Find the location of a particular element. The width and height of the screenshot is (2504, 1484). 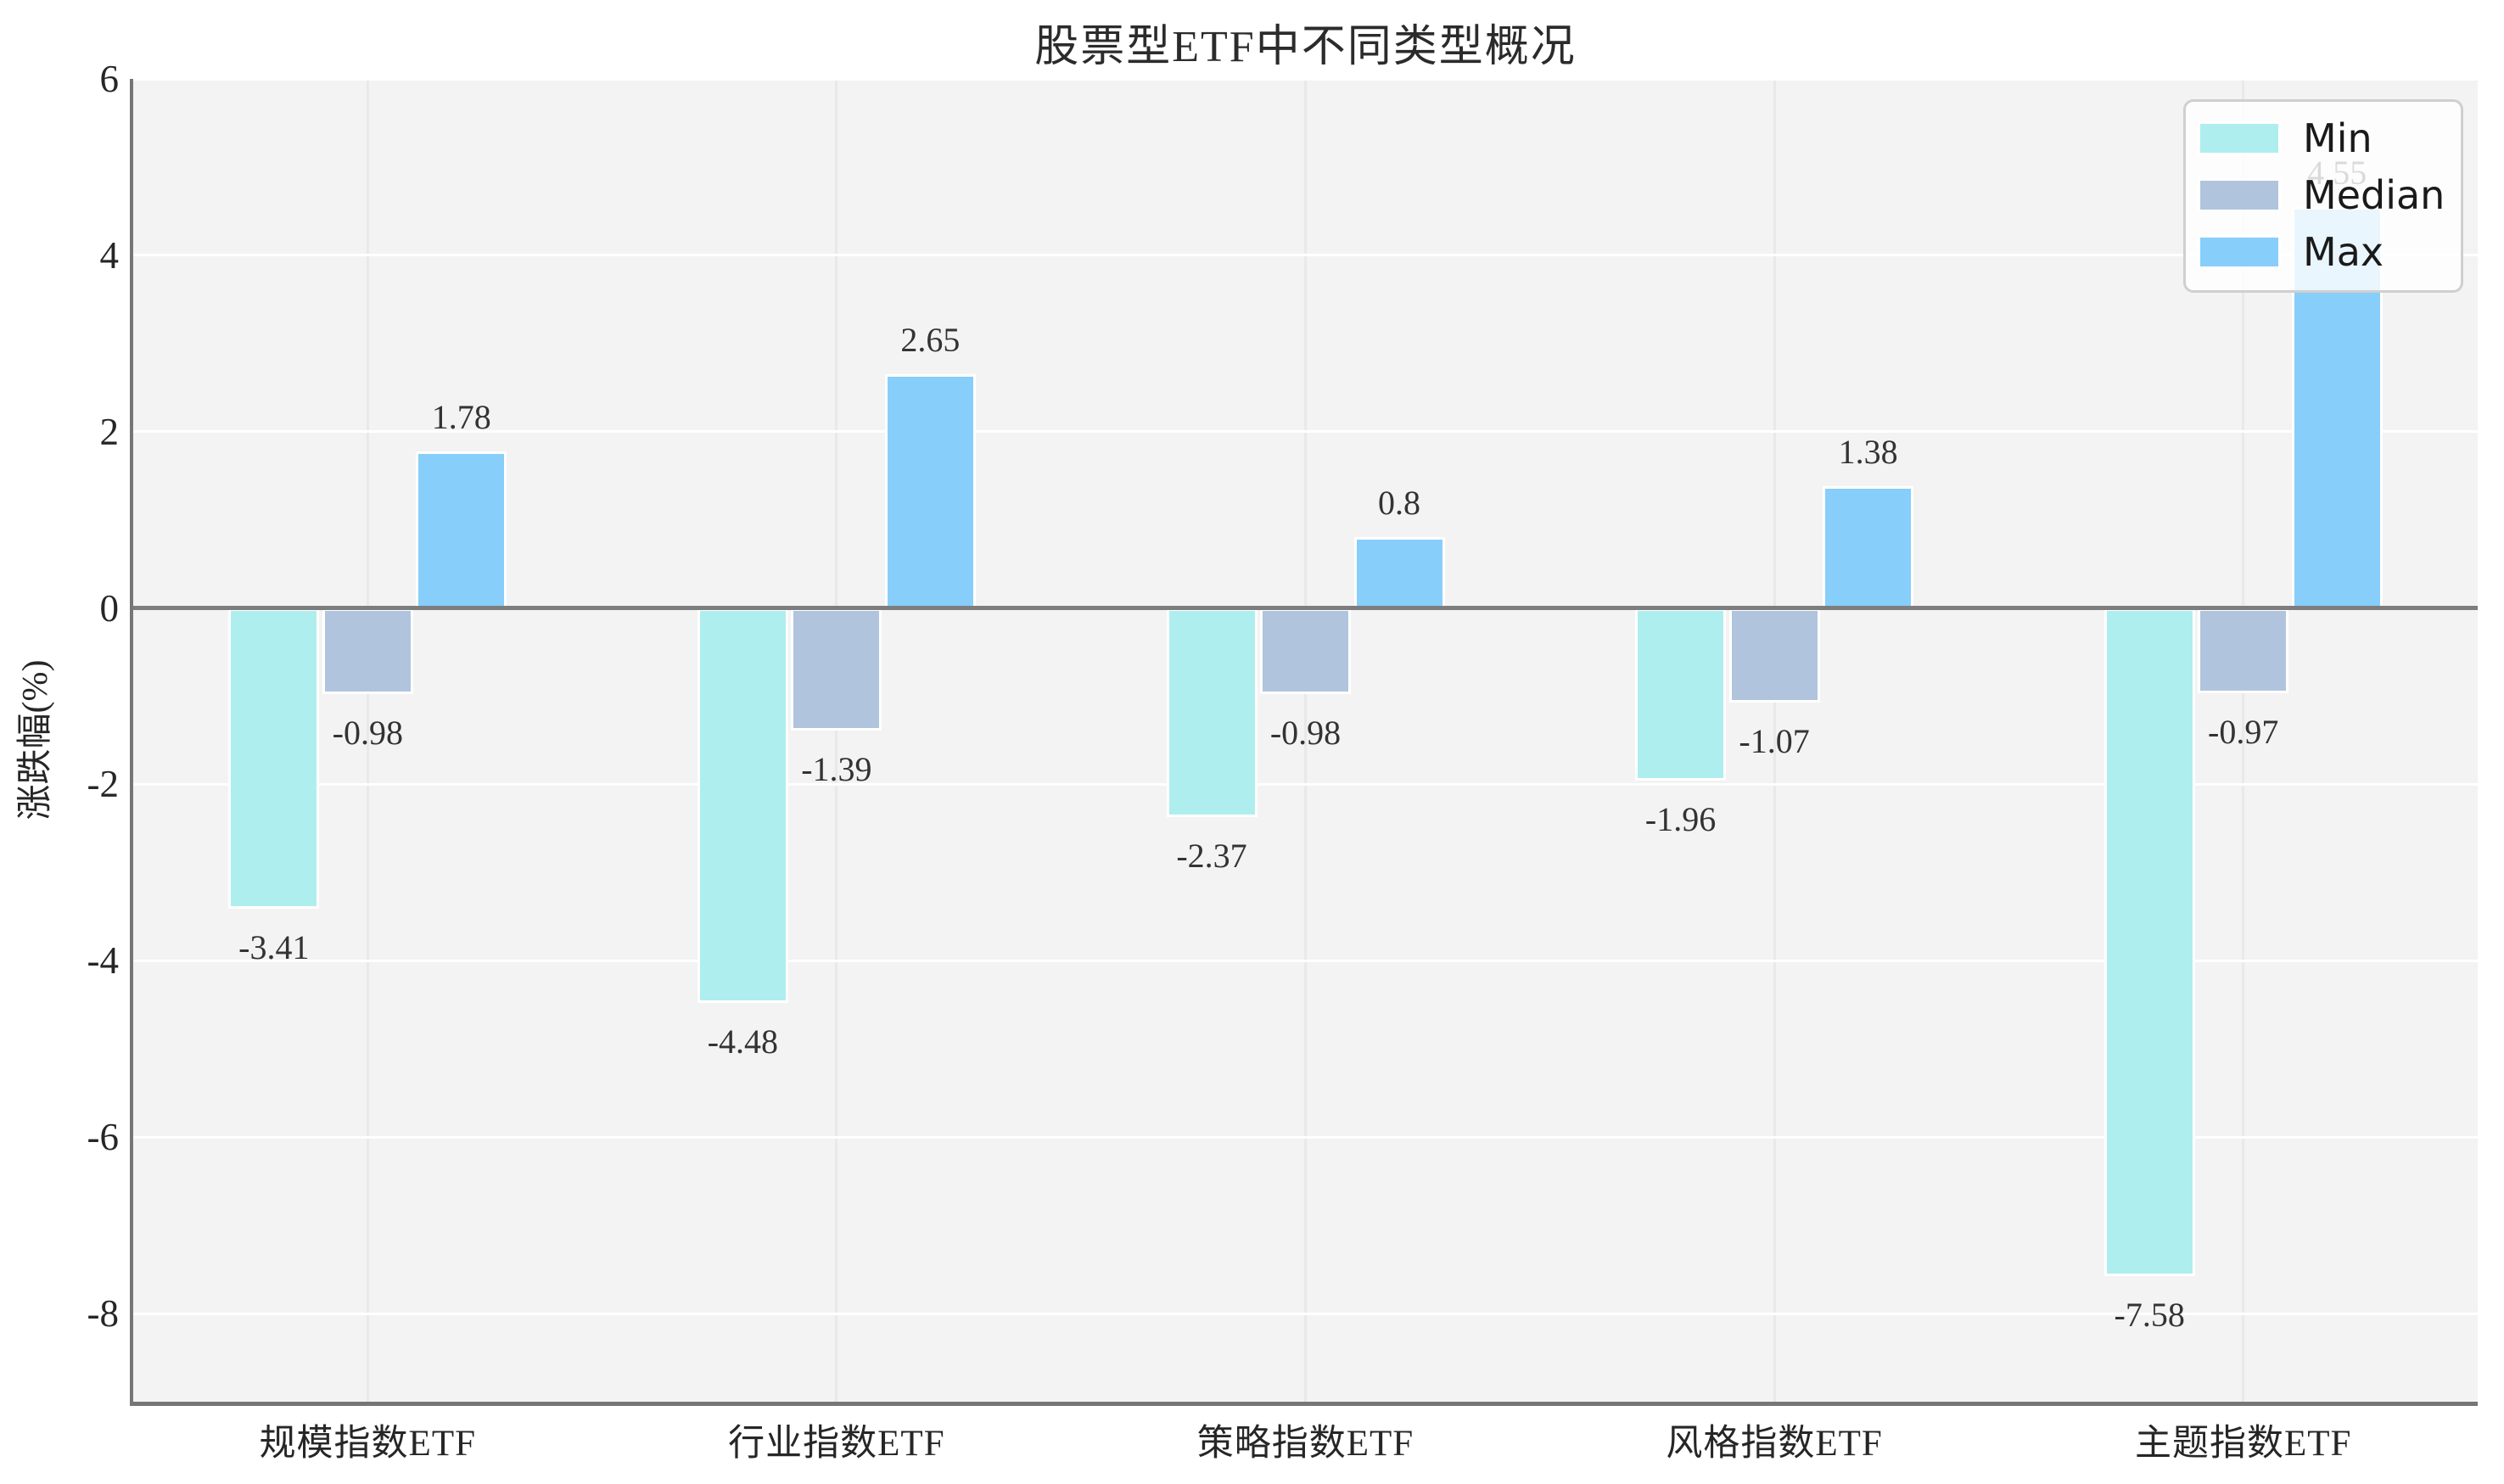

zero-line is located at coordinates (1305, 609).